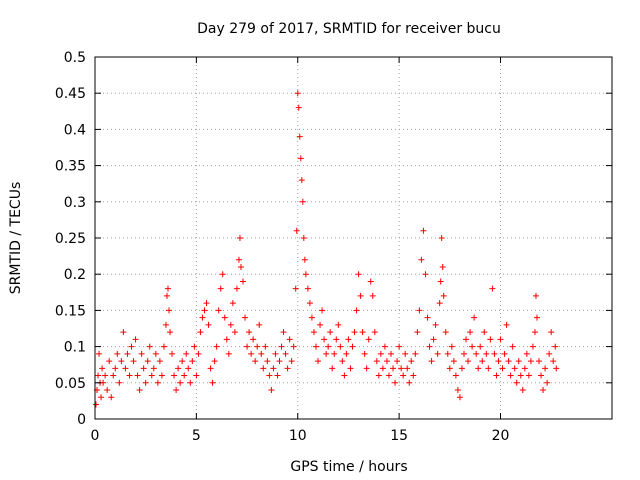 The height and width of the screenshot is (480, 640). Describe the element at coordinates (75, 203) in the screenshot. I see `y-tick-label: 0.3` at that location.